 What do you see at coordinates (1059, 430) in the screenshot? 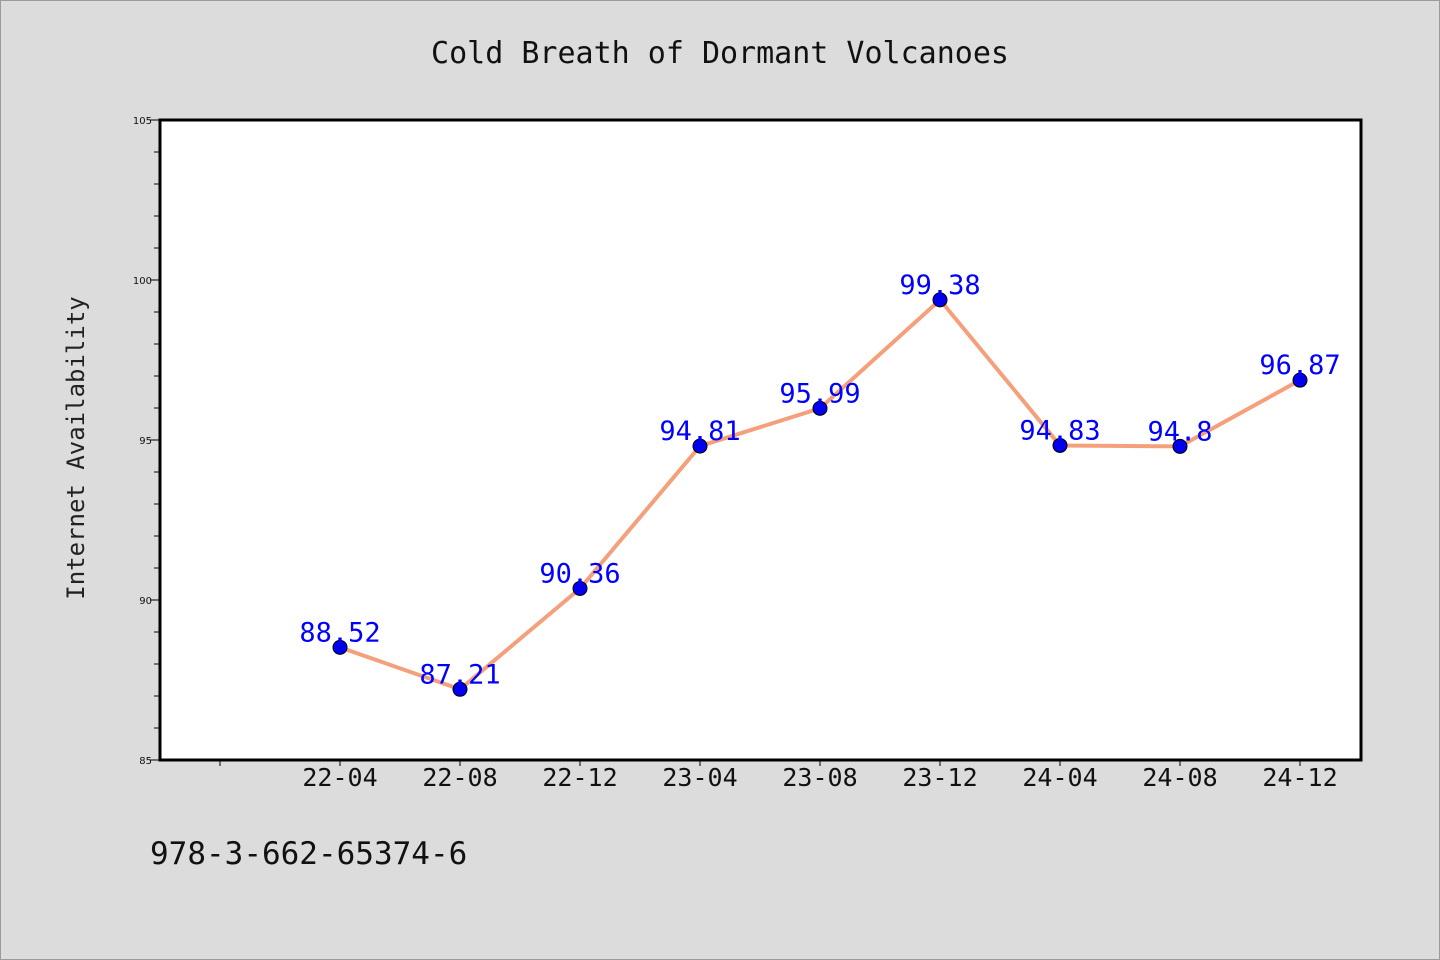
I see `data-label: 94.83` at bounding box center [1059, 430].